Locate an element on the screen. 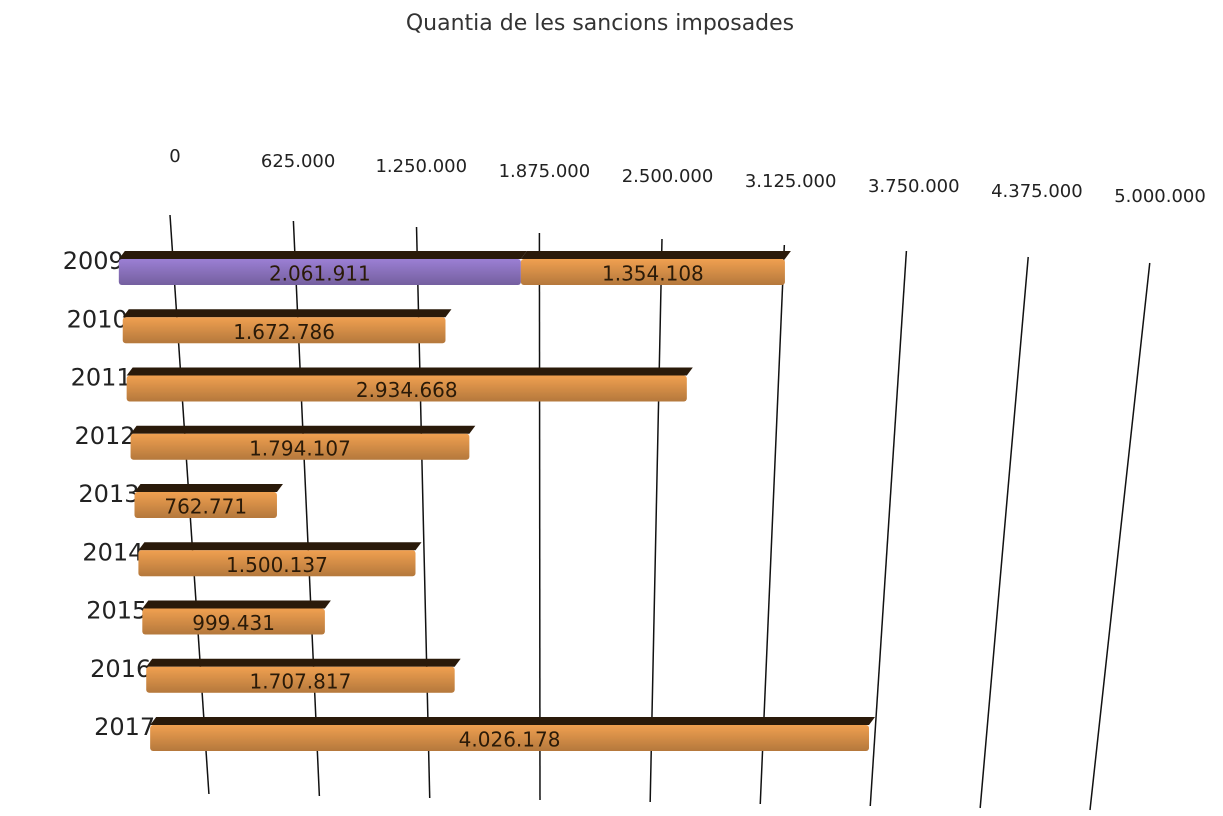  x-tick-label: 5.000.000 is located at coordinates (1160, 196).